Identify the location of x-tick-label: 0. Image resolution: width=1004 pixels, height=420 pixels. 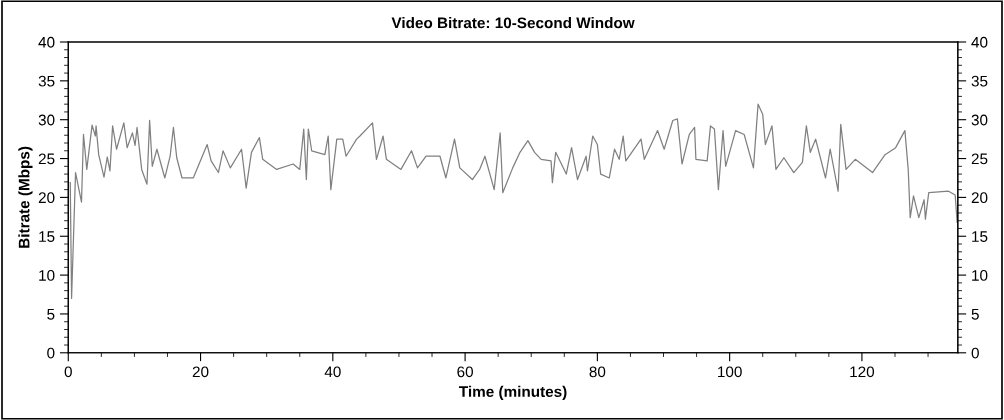
(68, 372).